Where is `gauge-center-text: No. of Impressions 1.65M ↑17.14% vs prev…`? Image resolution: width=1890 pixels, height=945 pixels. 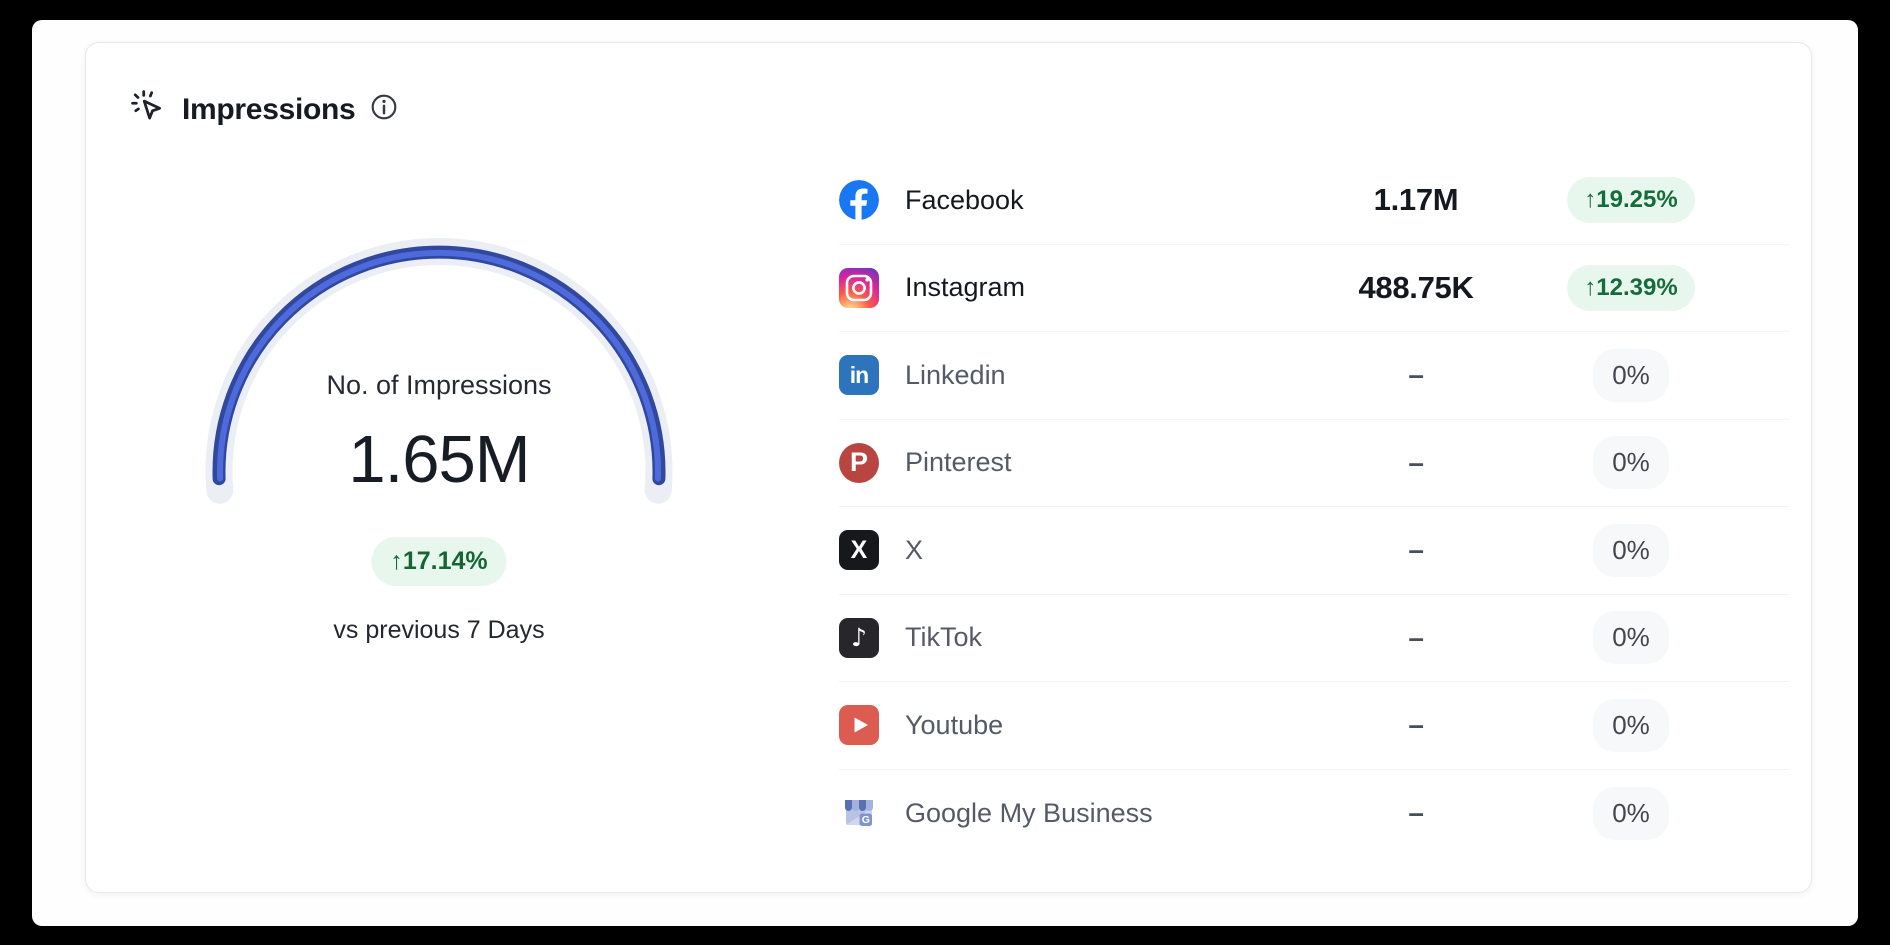 gauge-center-text: No. of Impressions 1.65M ↑17.14% vs prev… is located at coordinates (438, 507).